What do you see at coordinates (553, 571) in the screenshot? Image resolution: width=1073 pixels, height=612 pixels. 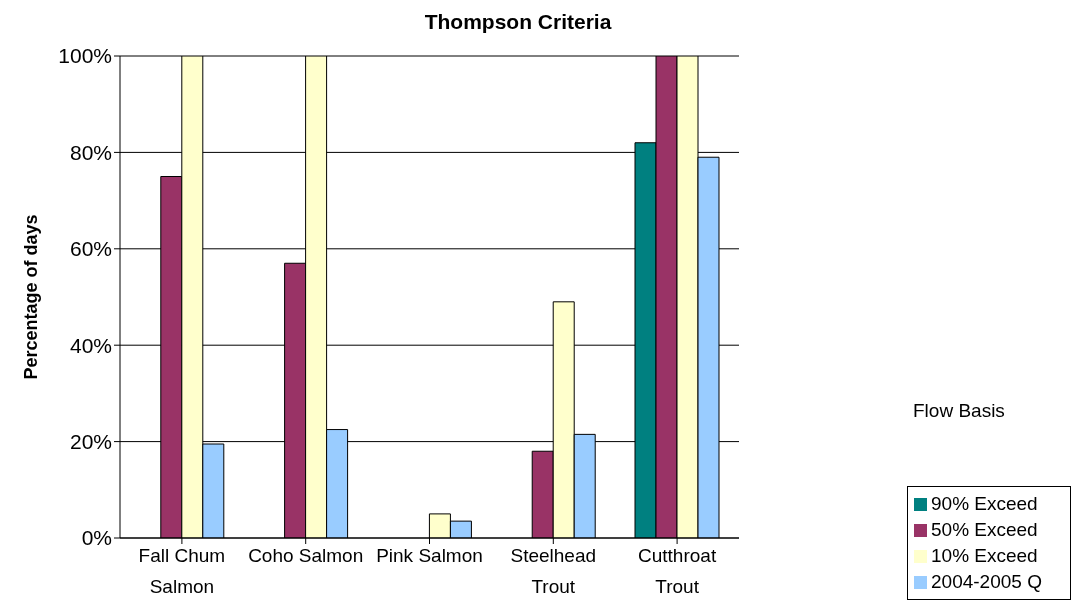 I see `x-tick-label: Steelhead Trout` at bounding box center [553, 571].